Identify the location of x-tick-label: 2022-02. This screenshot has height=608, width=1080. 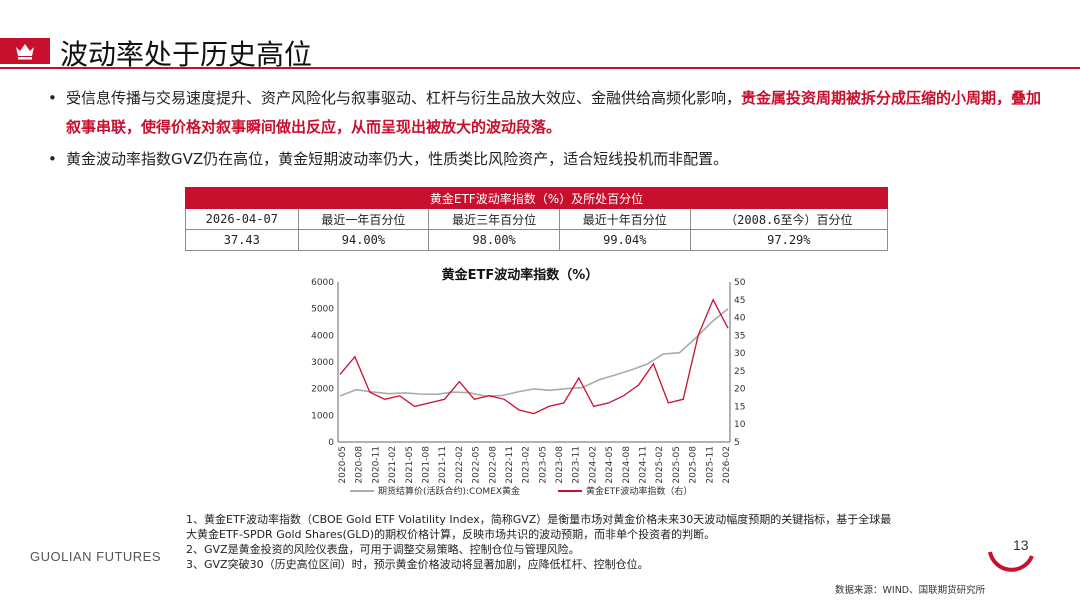
(460, 465).